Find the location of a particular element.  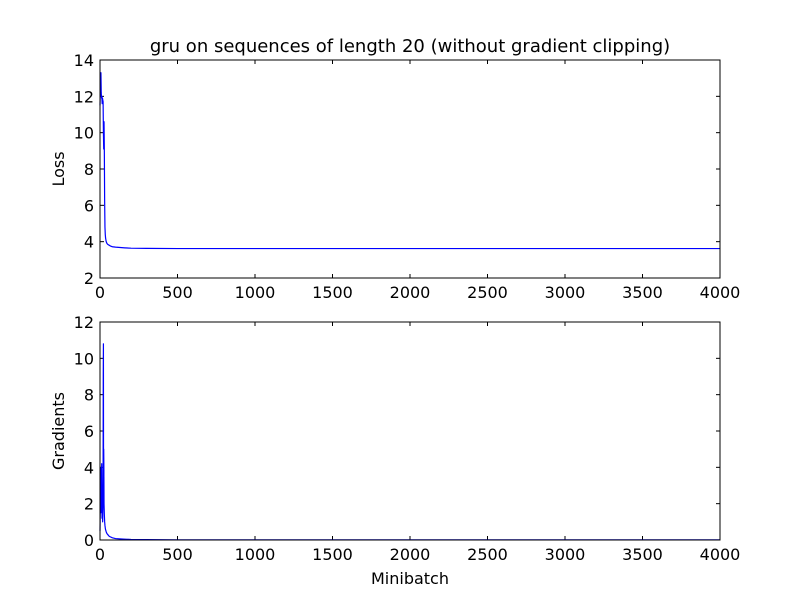

loss-x-tick-label: 500 is located at coordinates (177, 292).